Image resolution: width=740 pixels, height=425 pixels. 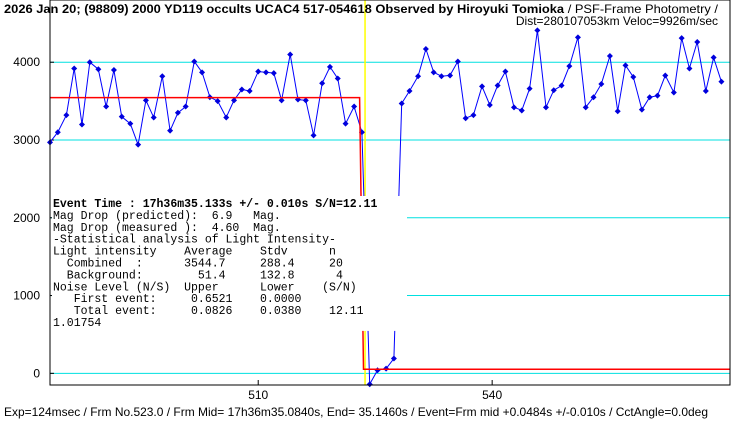 What do you see at coordinates (641, 9) in the screenshot?
I see `title-suffix: / PSF-Frame Photometry /` at bounding box center [641, 9].